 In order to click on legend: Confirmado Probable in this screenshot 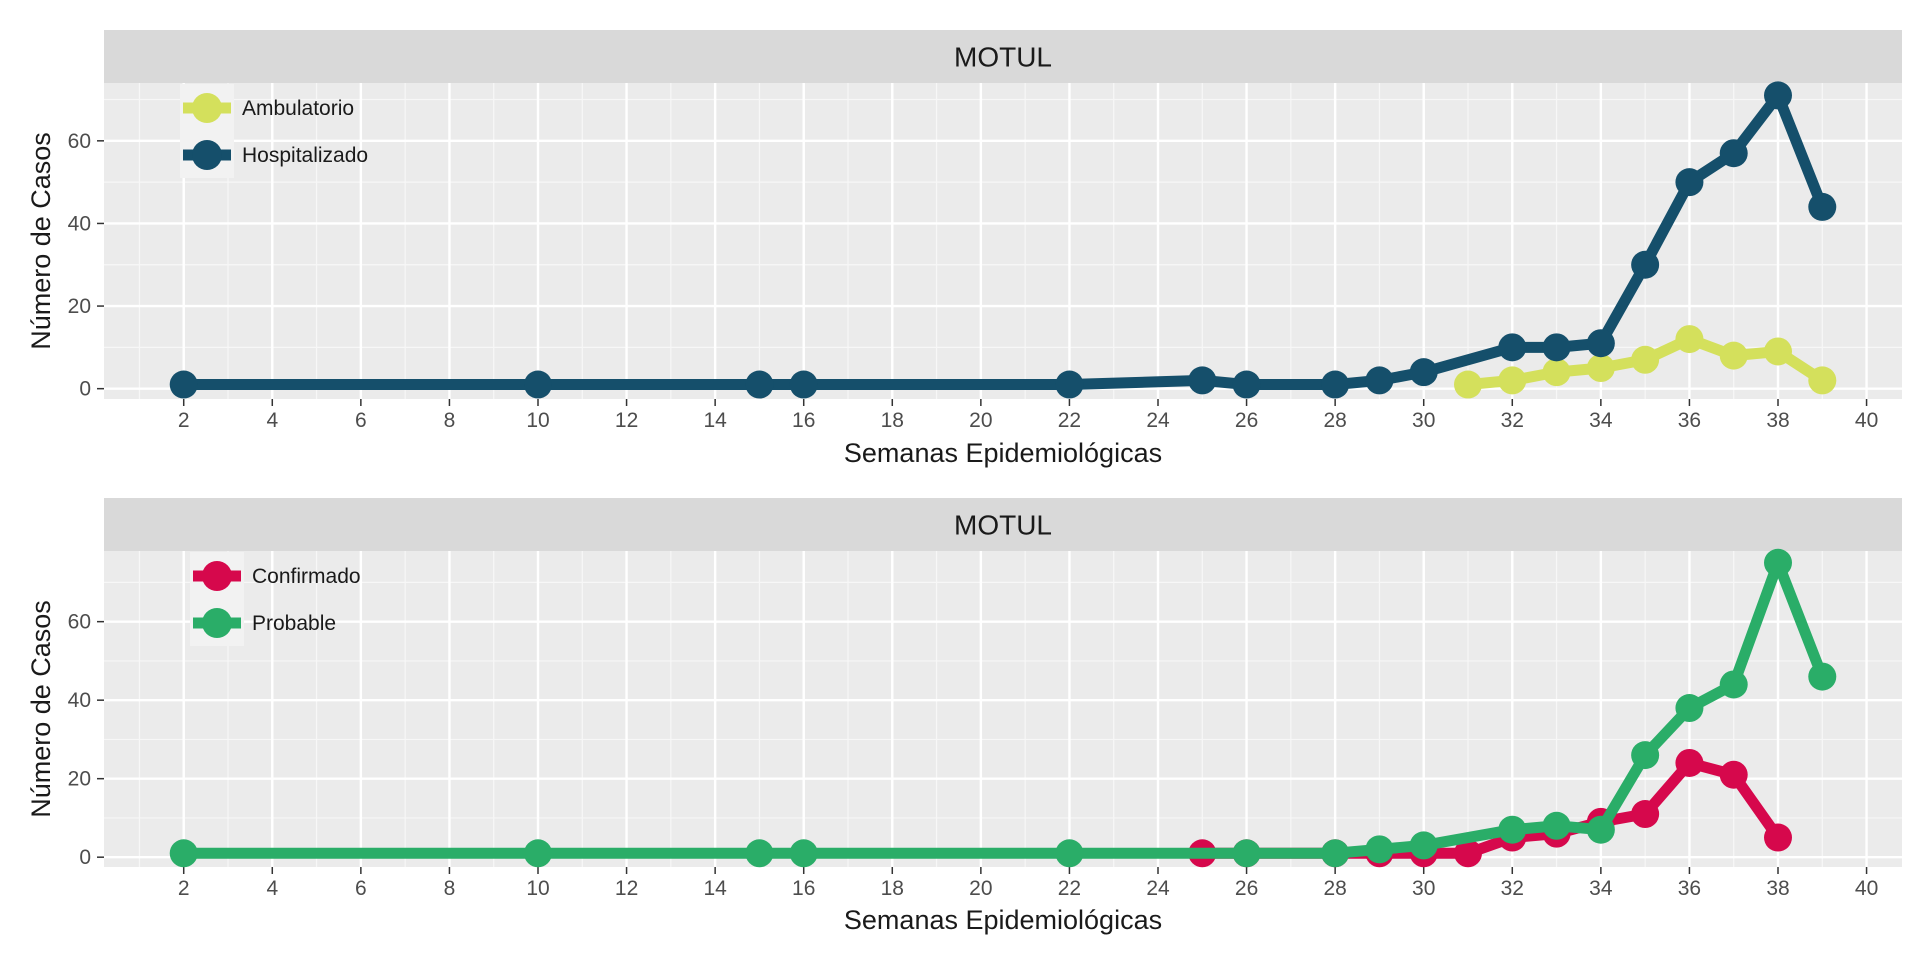, I will do `click(275, 599)`.